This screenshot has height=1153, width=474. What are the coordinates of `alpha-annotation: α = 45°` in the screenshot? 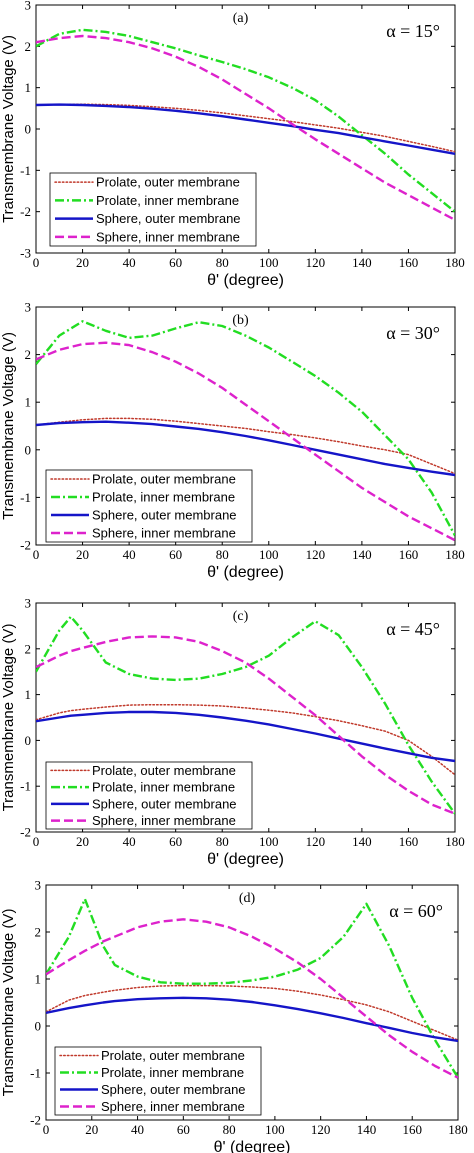 It's located at (413, 629).